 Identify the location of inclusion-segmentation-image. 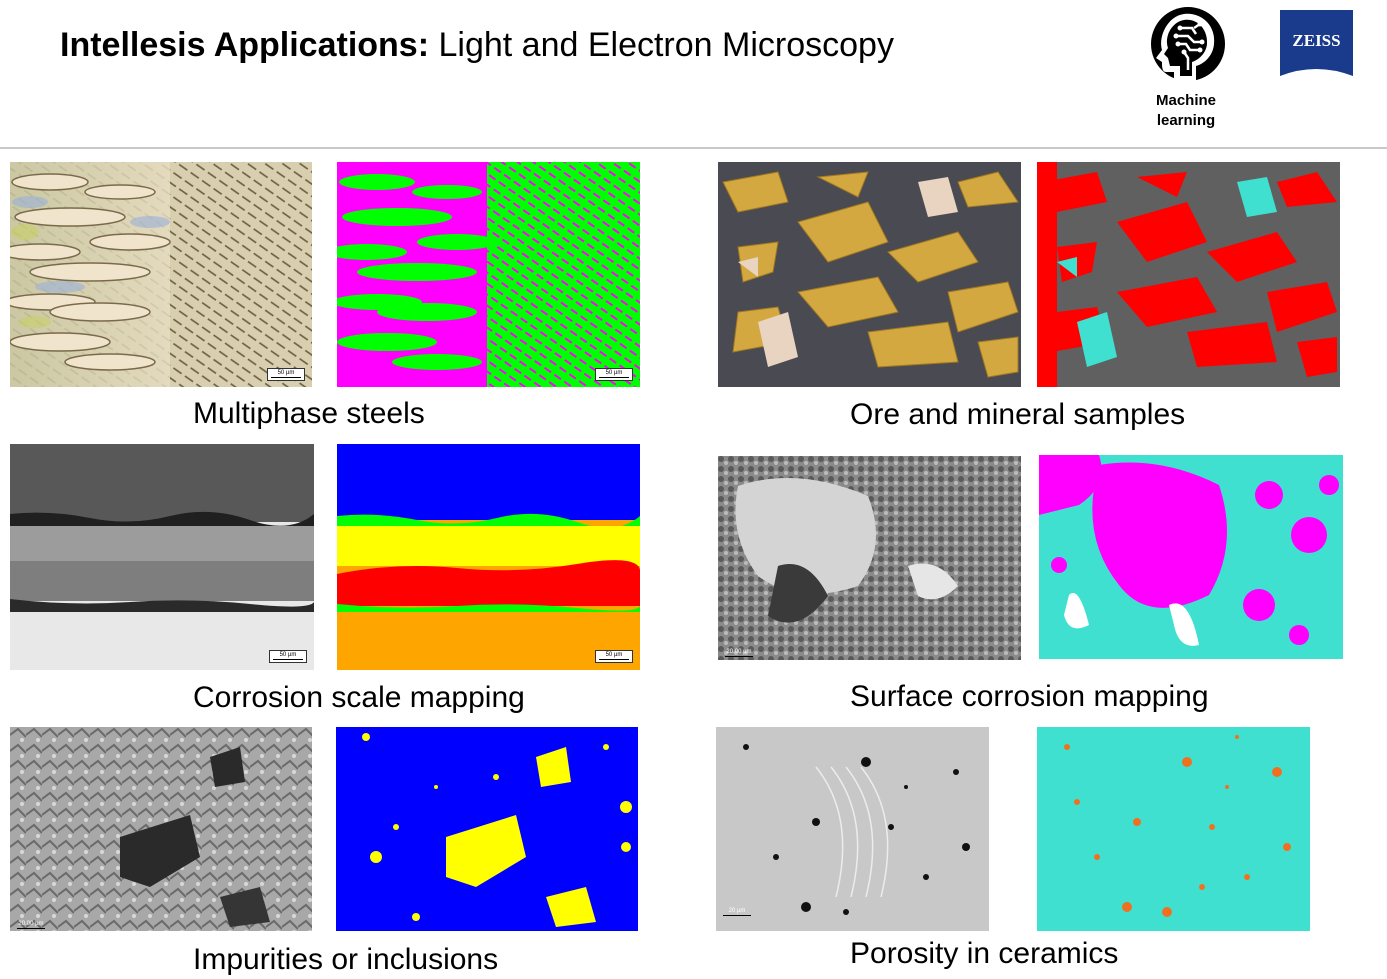
(487, 829).